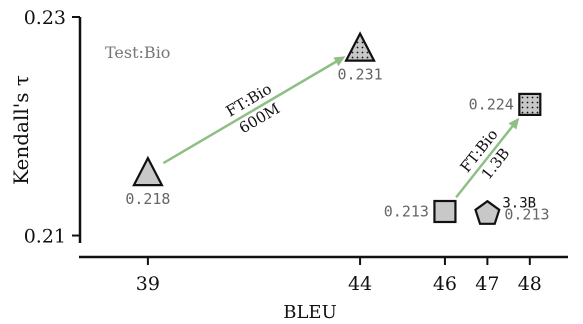 The height and width of the screenshot is (324, 583). I want to click on y-tick-label: 0.21, so click(45, 237).